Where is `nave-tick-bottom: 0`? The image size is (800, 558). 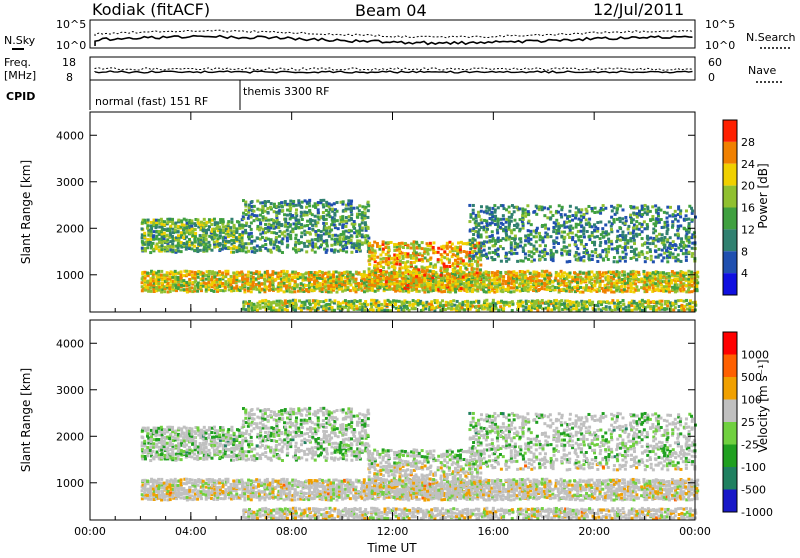
nave-tick-bottom: 0 is located at coordinates (711, 77).